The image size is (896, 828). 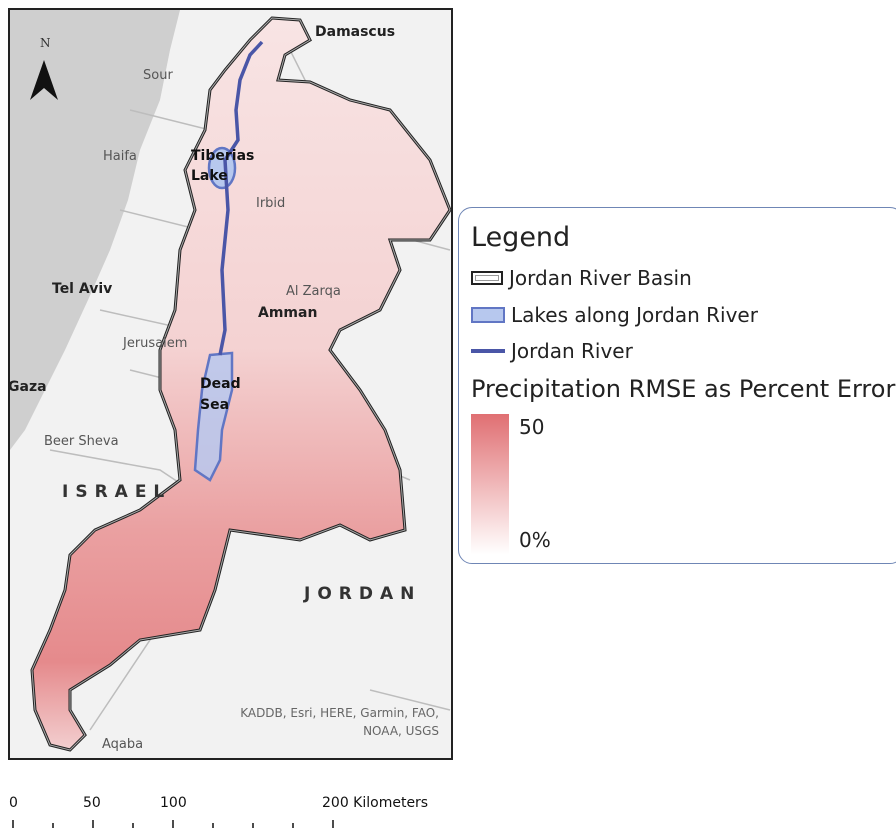 What do you see at coordinates (92, 803) in the screenshot?
I see `scale-label-50: 50` at bounding box center [92, 803].